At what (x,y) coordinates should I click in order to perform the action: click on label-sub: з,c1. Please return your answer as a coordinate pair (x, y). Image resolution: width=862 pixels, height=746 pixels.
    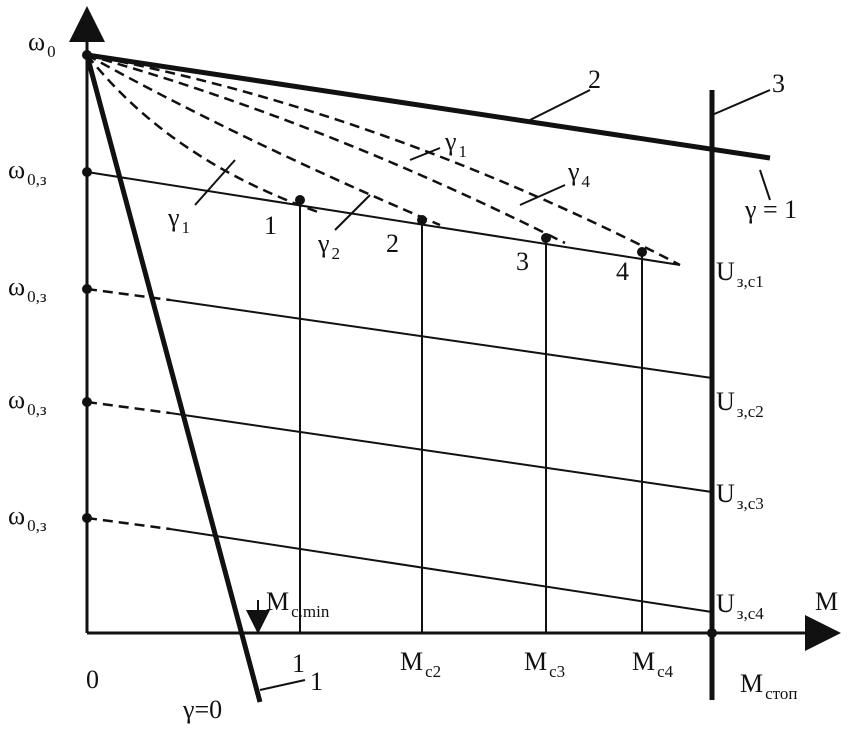
    Looking at the image, I should click on (750, 281).